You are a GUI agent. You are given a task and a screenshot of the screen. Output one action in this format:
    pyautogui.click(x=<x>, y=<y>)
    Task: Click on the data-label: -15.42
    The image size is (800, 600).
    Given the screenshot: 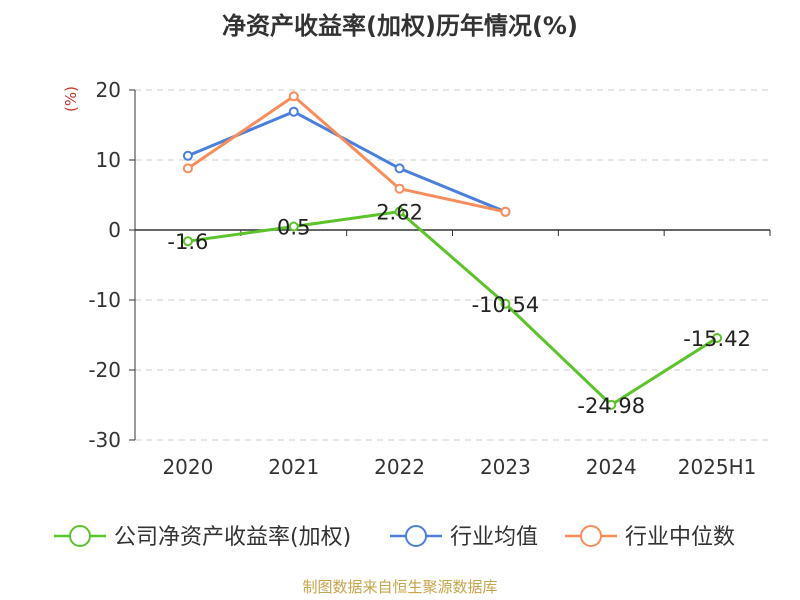 What is the action you would take?
    pyautogui.click(x=717, y=339)
    